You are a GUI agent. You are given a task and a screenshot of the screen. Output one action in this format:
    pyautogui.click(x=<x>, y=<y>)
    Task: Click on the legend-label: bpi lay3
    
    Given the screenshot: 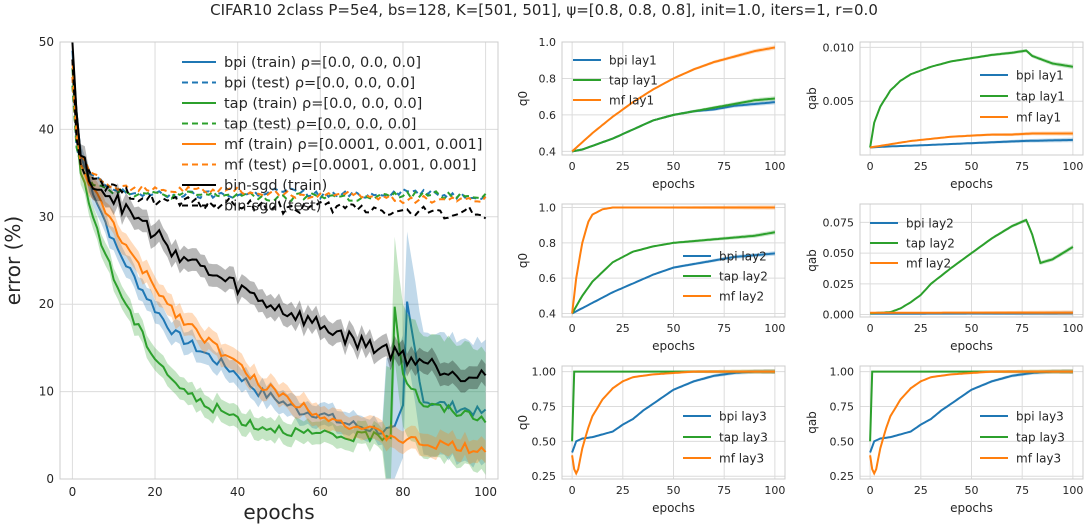 What is the action you would take?
    pyautogui.click(x=743, y=416)
    